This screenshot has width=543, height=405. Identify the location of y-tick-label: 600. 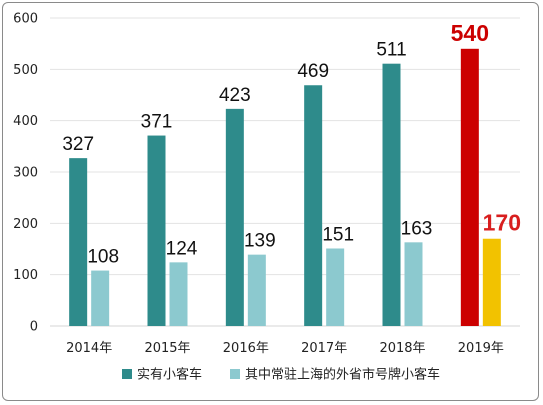
(25, 19).